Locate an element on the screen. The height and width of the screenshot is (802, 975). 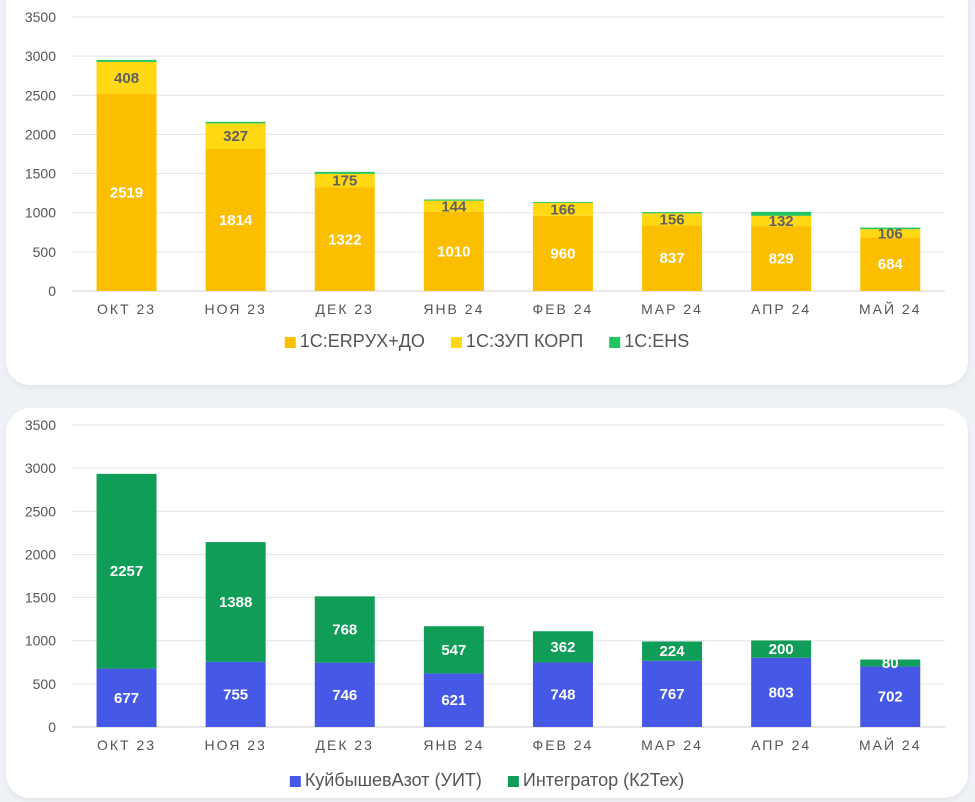
legend-item: Интегратор (К2Тех) is located at coordinates (595, 780).